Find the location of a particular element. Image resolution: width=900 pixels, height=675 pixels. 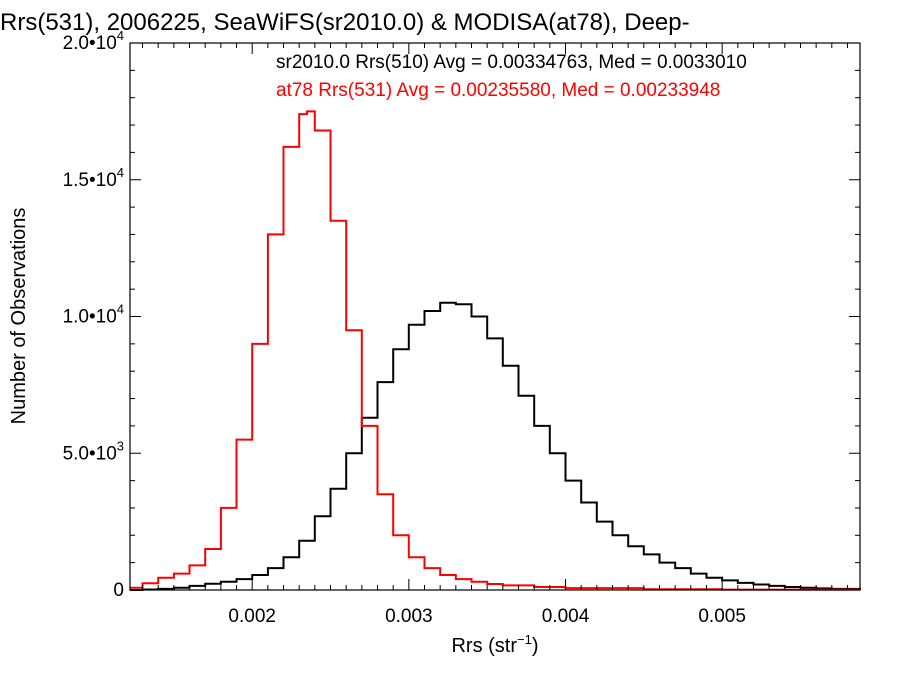

y-axis-label: Number of Observations is located at coordinates (19, 316).